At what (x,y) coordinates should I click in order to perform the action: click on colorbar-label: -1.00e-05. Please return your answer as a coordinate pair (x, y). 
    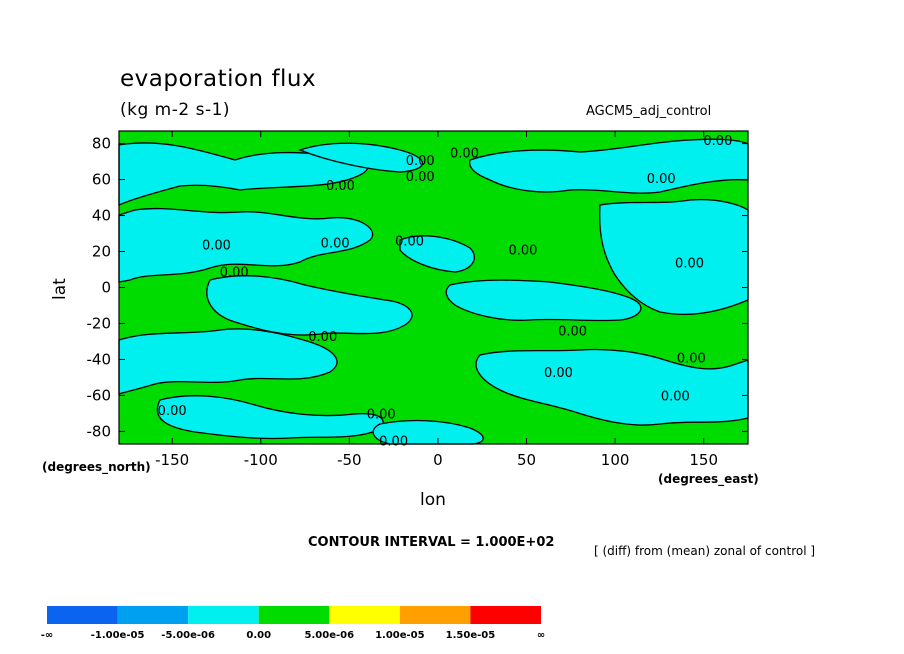
    Looking at the image, I should click on (118, 635).